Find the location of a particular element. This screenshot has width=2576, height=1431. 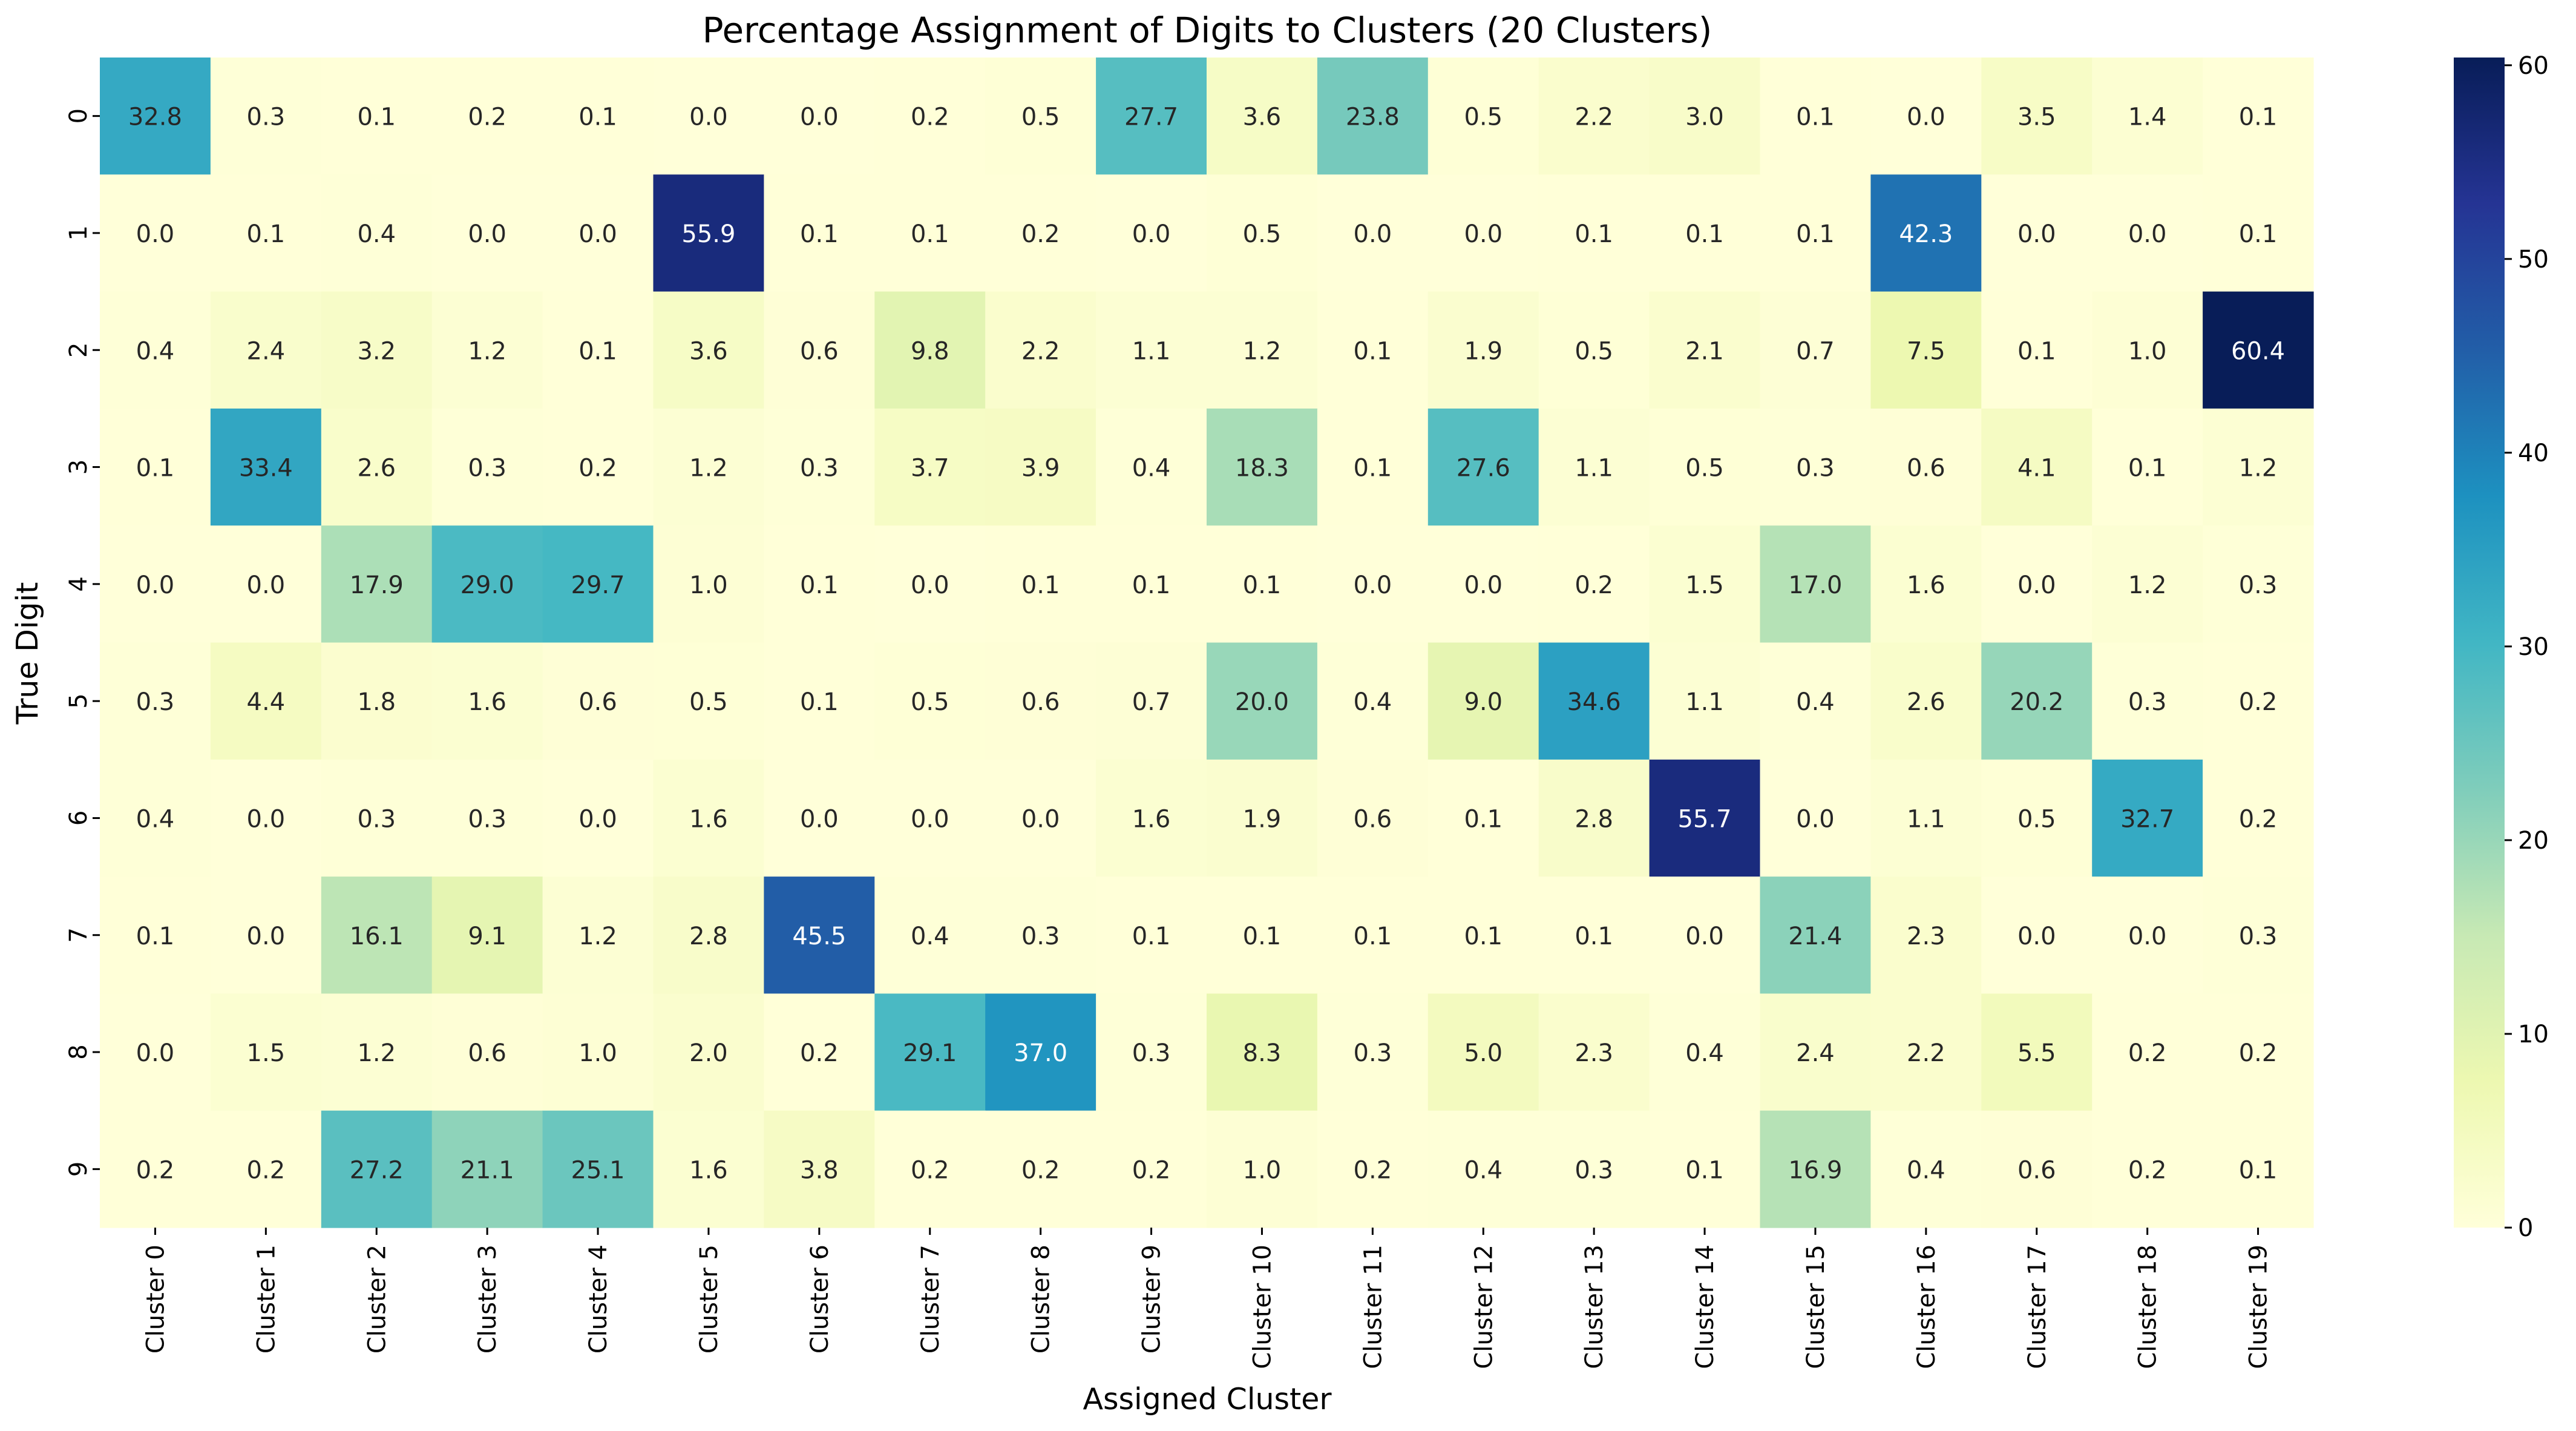

y-tick-label: 3 is located at coordinates (79, 467).